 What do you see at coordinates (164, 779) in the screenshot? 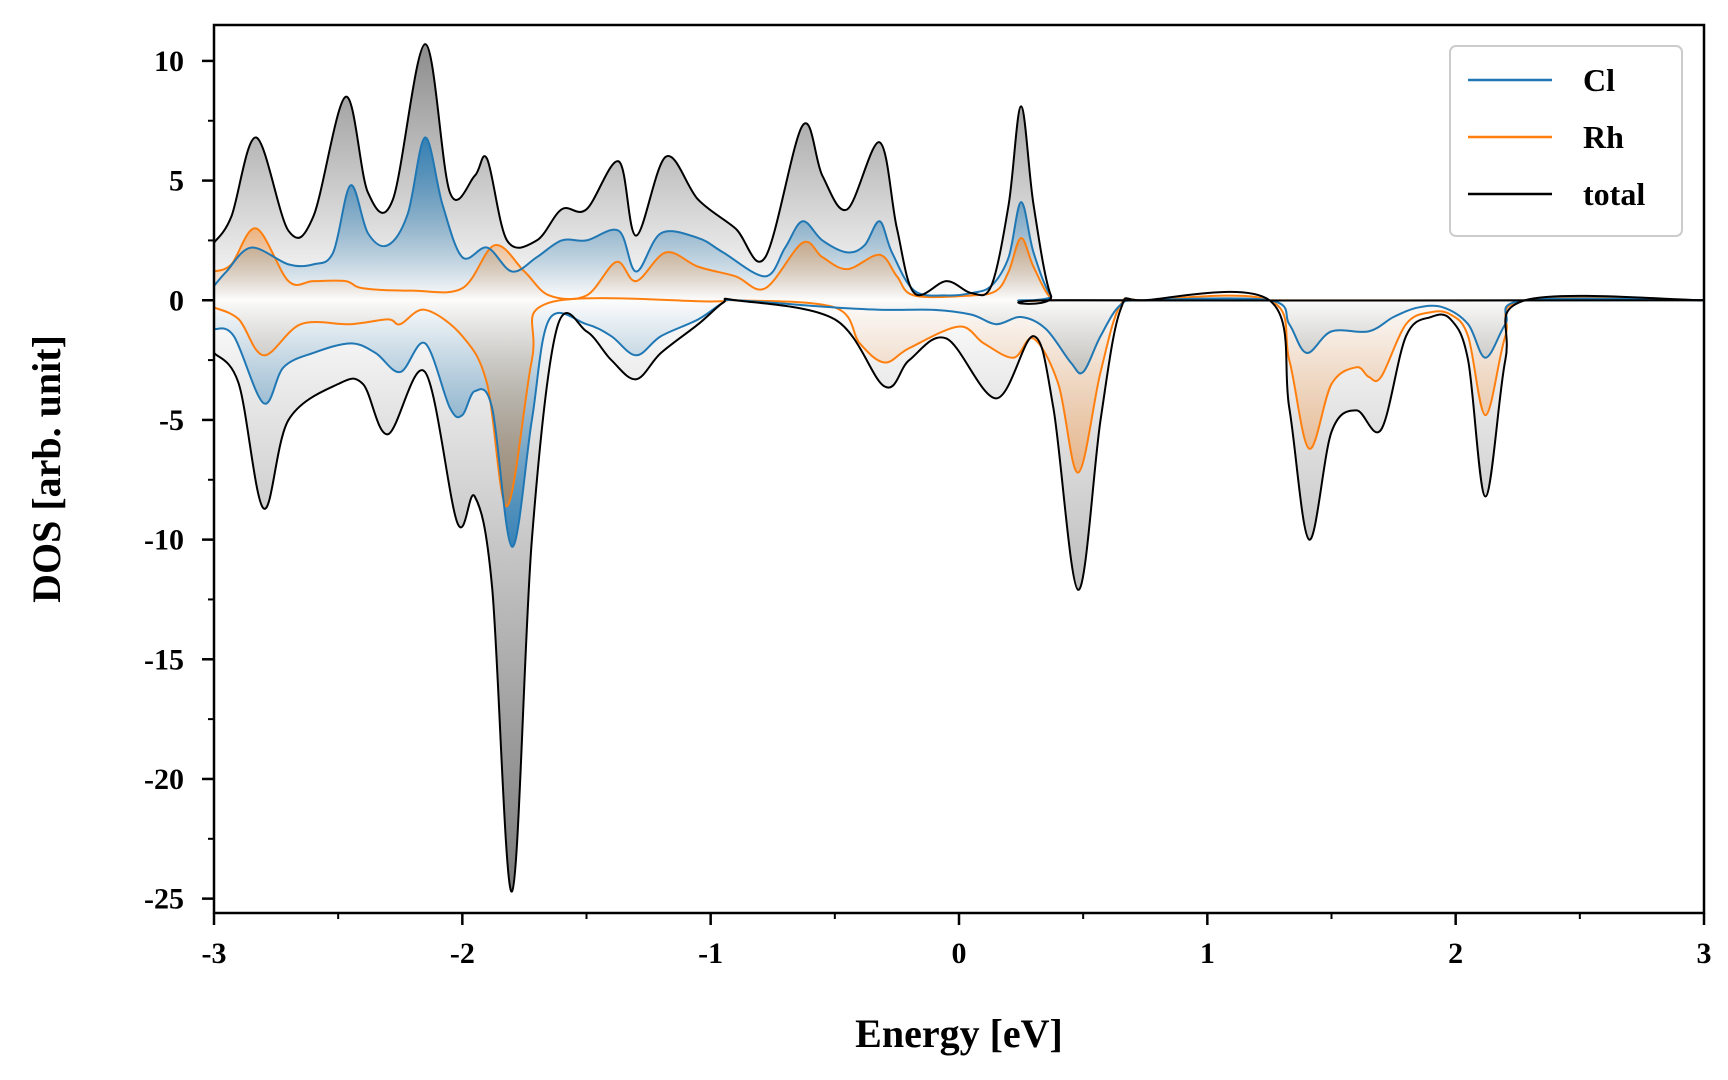
I see `y-tick-label: -20` at bounding box center [164, 779].